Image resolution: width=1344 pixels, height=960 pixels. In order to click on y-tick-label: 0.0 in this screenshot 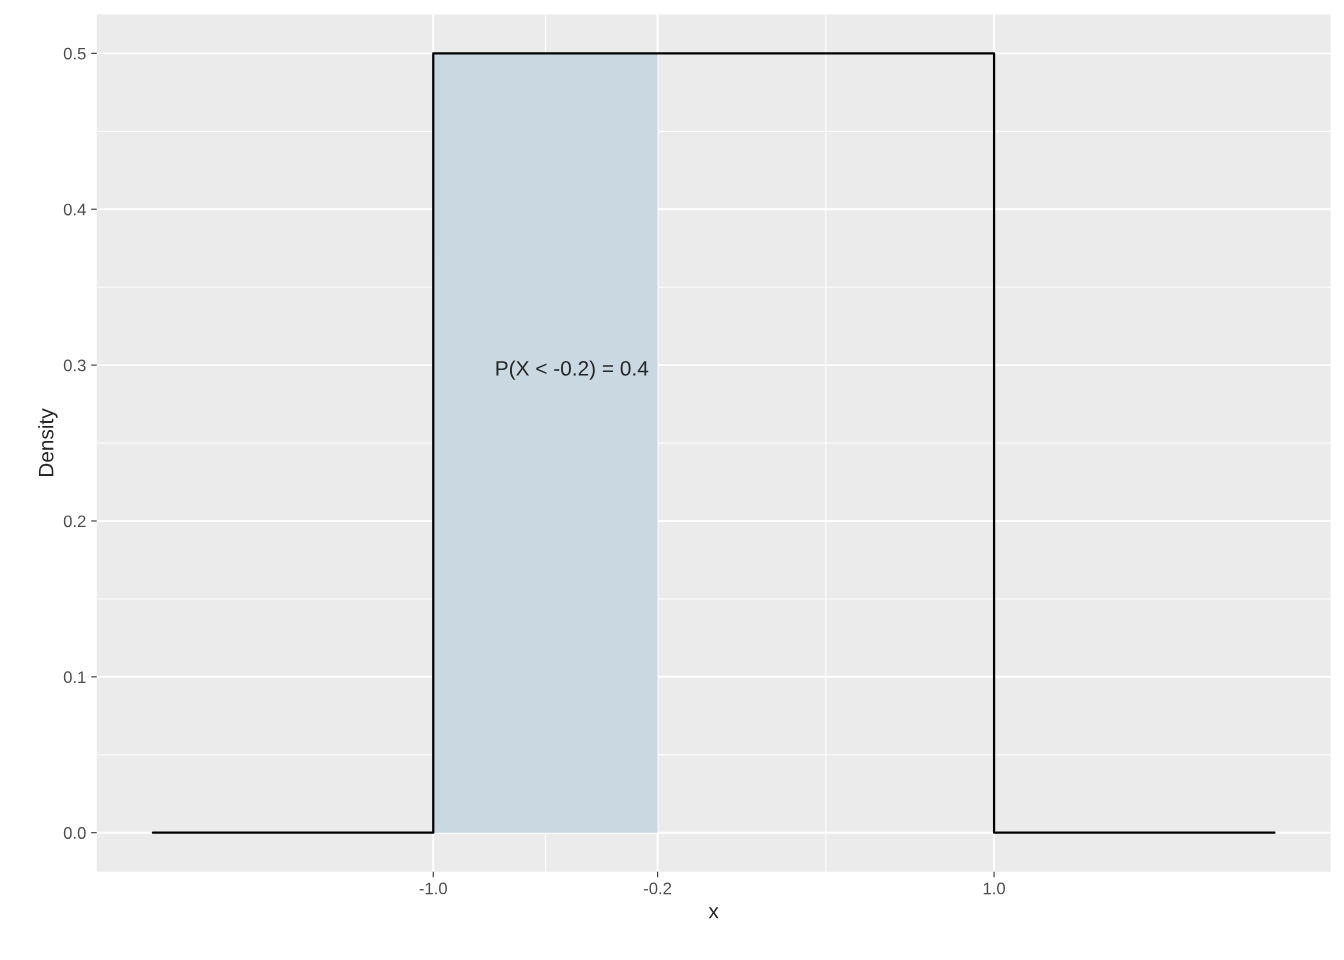, I will do `click(74, 833)`.